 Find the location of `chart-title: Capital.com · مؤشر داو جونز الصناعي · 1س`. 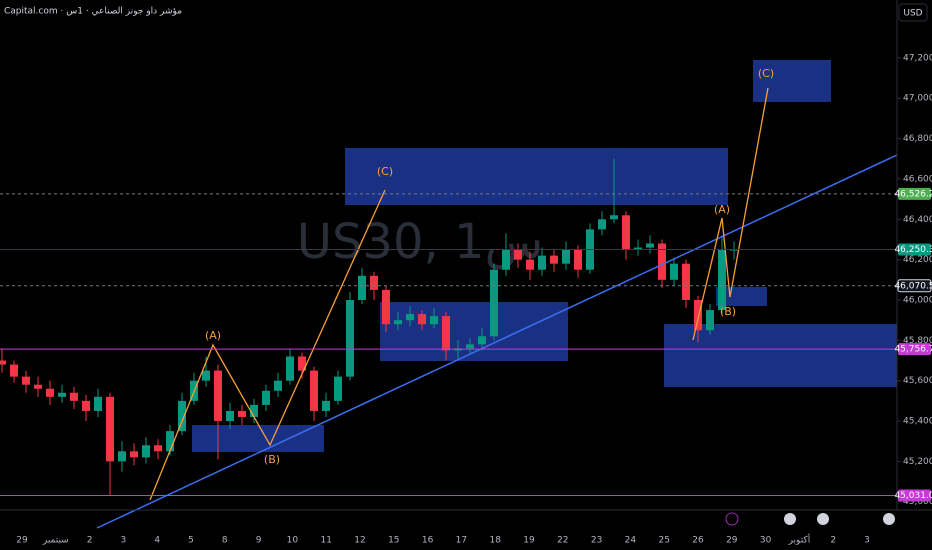

chart-title: Capital.com · مؤشر داو جونز الصناعي · 1س is located at coordinates (93, 12).